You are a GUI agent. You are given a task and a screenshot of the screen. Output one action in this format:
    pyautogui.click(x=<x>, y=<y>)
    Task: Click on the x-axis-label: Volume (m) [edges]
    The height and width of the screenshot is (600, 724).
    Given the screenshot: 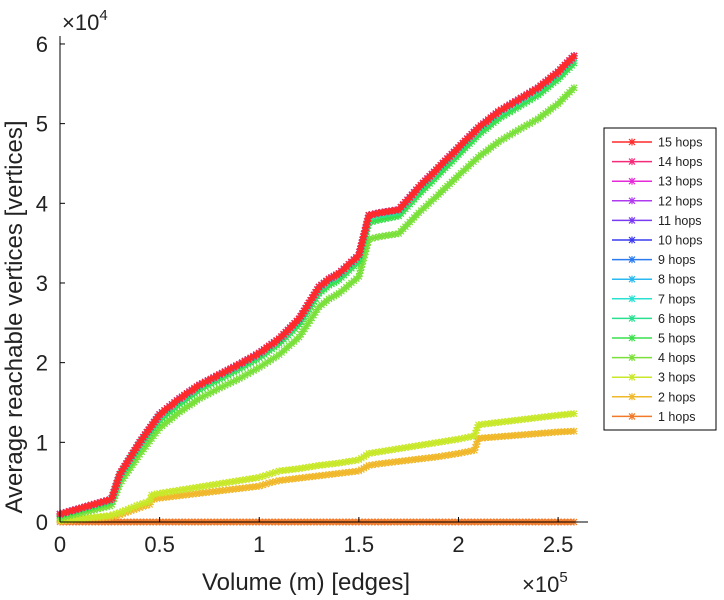 What is the action you would take?
    pyautogui.click(x=306, y=582)
    